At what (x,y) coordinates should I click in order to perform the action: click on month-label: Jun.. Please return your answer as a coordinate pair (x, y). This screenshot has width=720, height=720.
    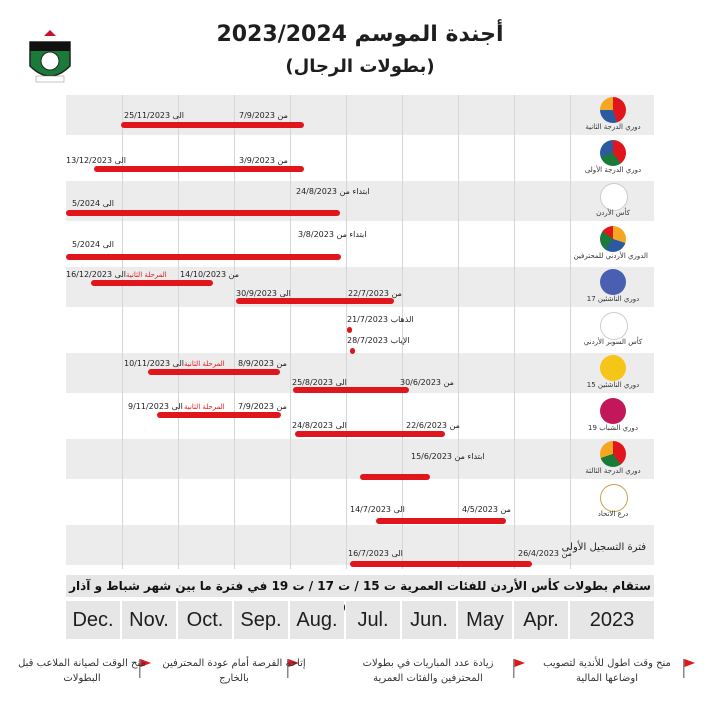
    Looking at the image, I should click on (429, 620).